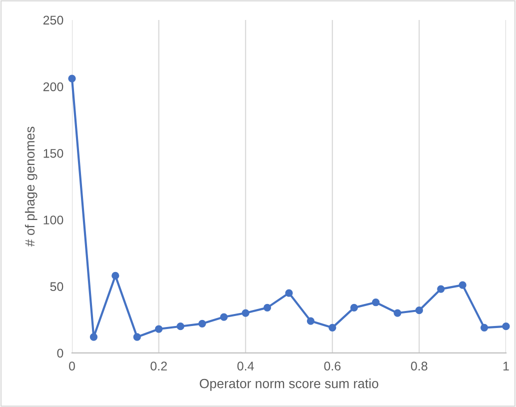  I want to click on x-tick-label: 1, so click(506, 366).